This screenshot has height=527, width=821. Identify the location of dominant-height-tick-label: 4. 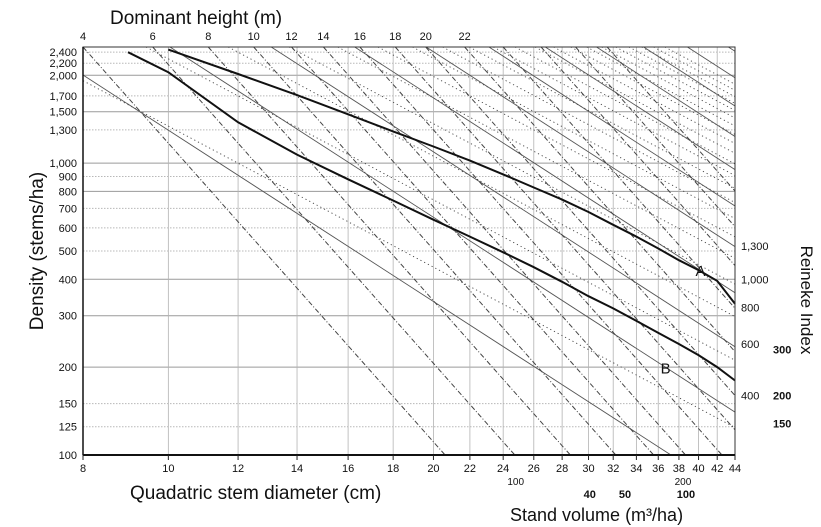
(83, 37).